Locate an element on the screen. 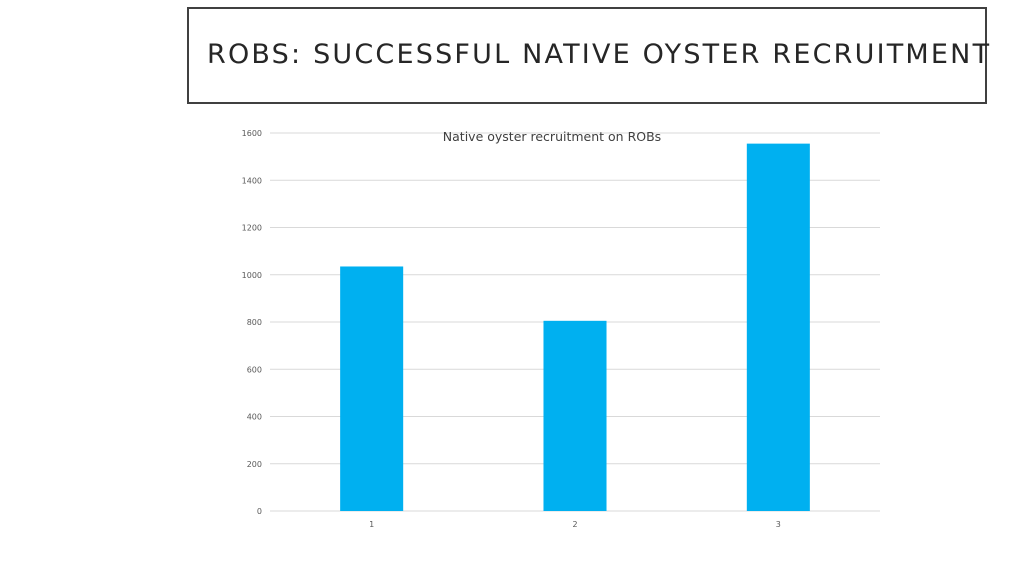  y-axis-ticks: 0 200 400 600 800 1000 1200 1400 1600 is located at coordinates (252, 322).